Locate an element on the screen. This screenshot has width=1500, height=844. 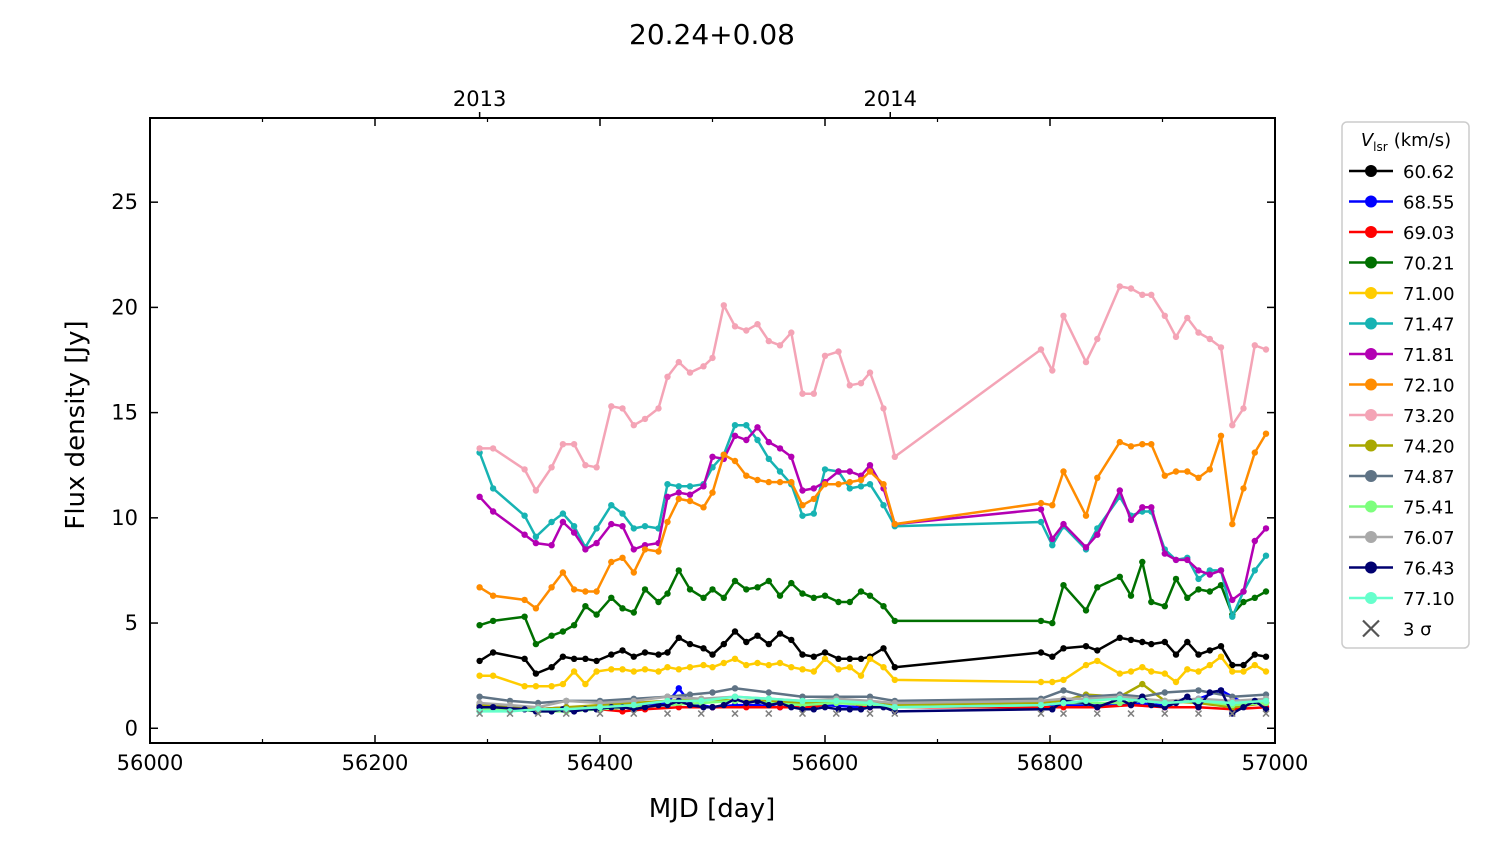
y-tick-label: 0 is located at coordinates (131, 728).